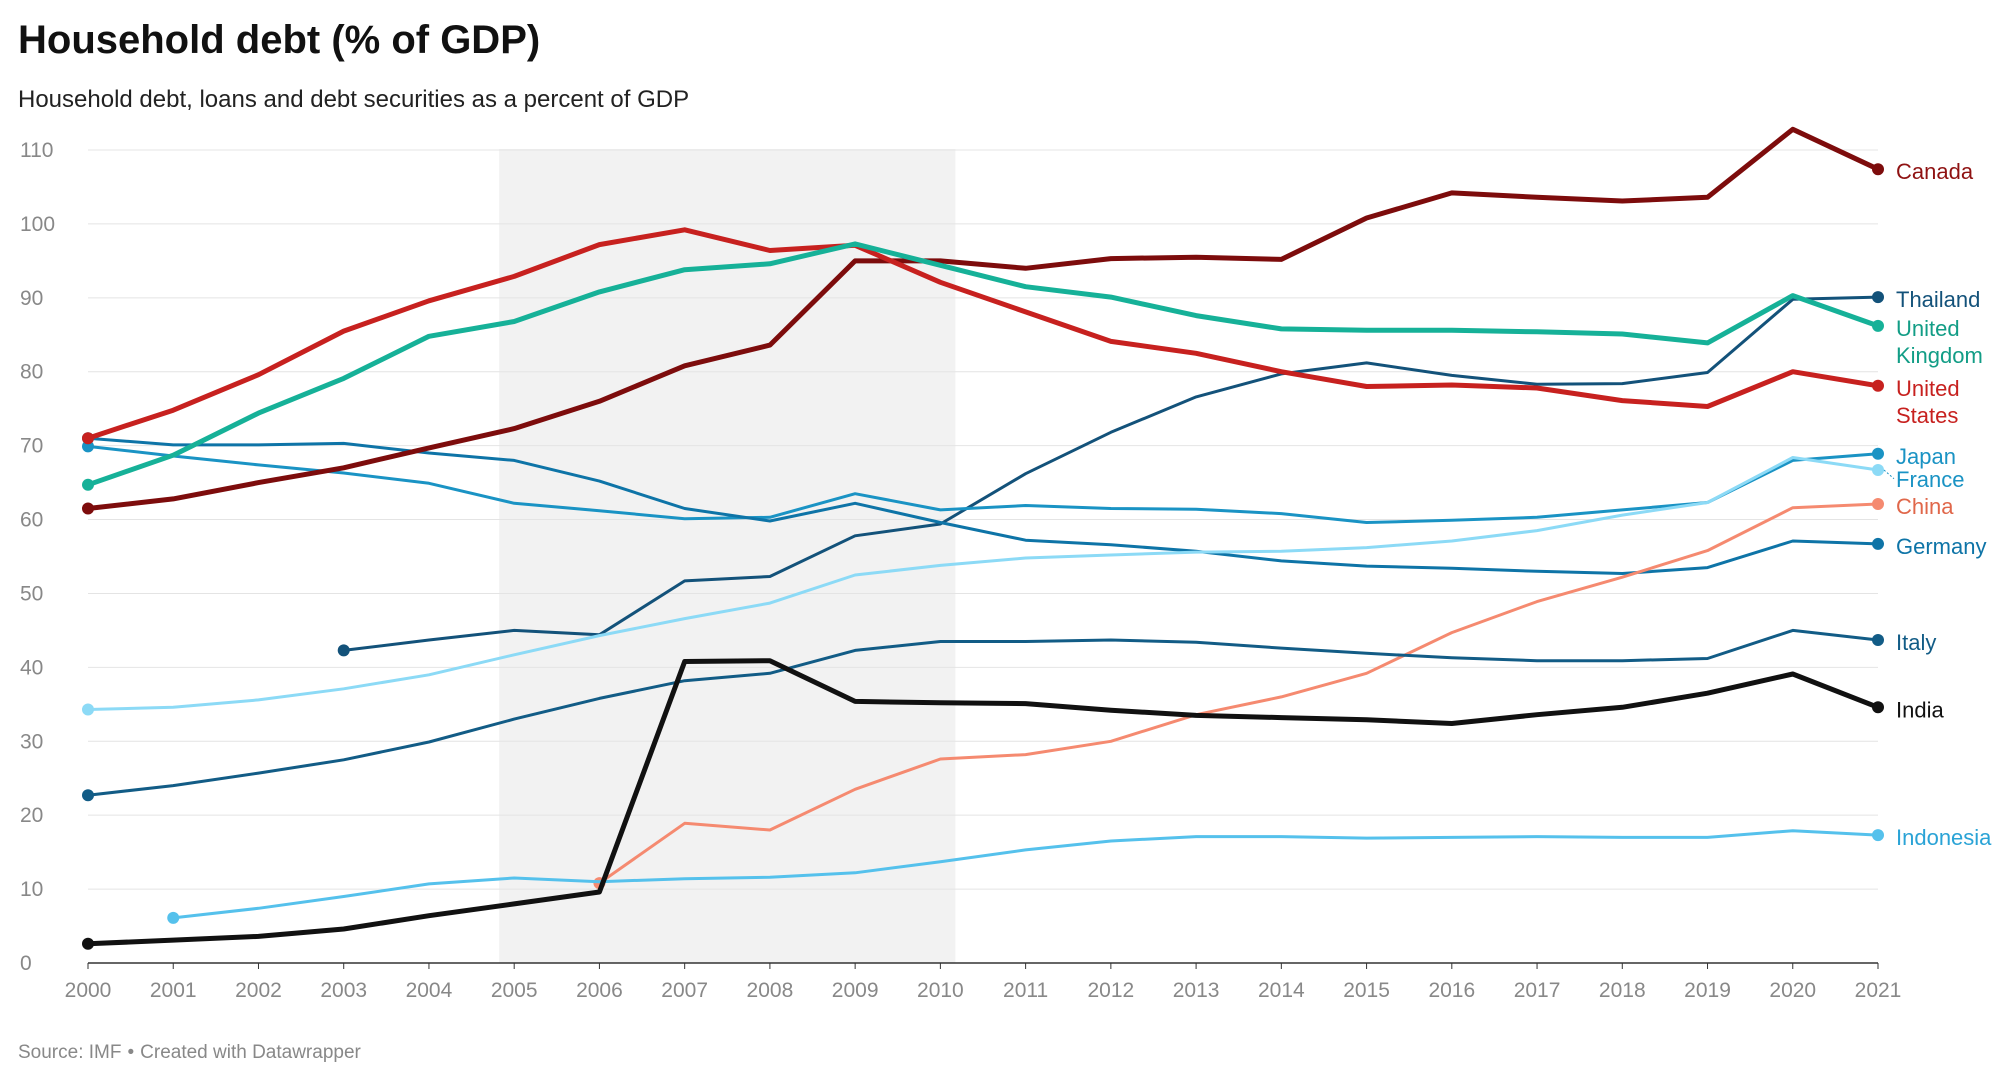  Describe the element at coordinates (88, 508) in the screenshot. I see `series-start-point-canada` at that location.